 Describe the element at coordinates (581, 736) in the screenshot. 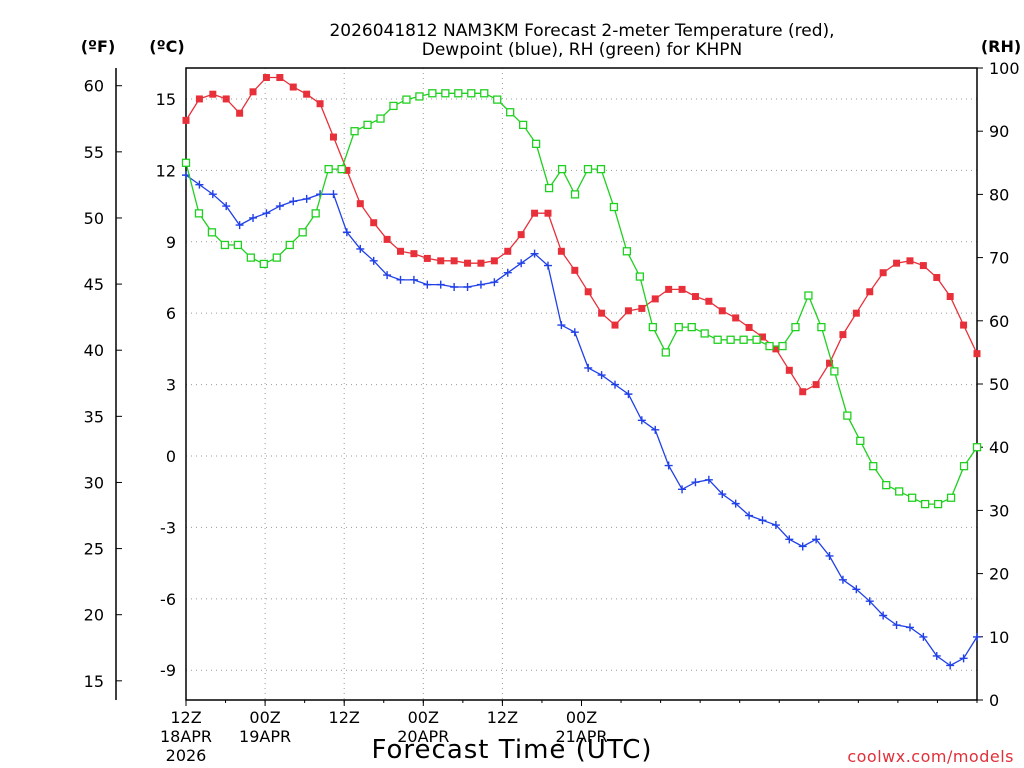

I see `x-tick-label-date: 21APR` at that location.